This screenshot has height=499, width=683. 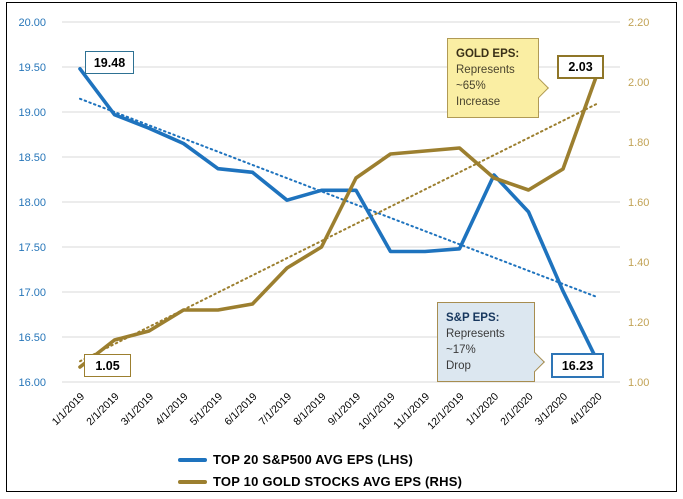 What do you see at coordinates (551, 409) in the screenshot?
I see `x-axis-tick-label: 3/1/2020` at bounding box center [551, 409].